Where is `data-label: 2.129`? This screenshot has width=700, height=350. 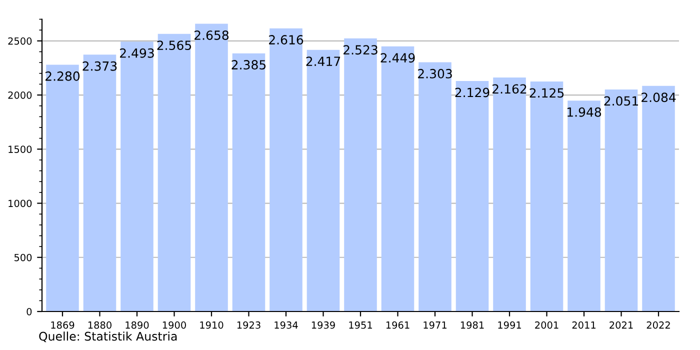
data-label: 2.129 is located at coordinates (472, 93).